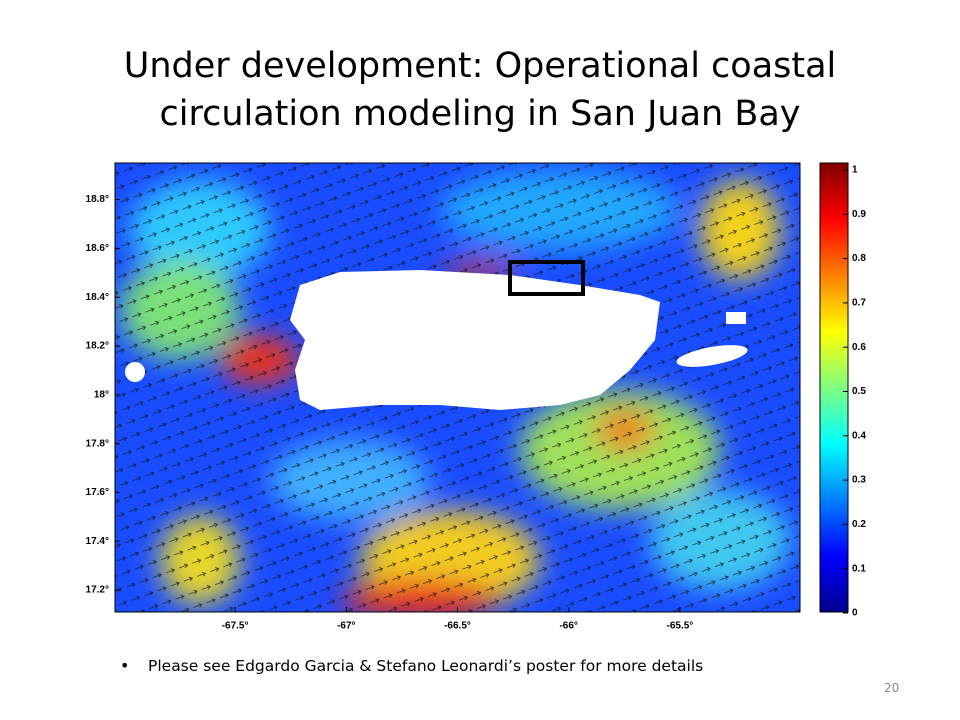 The width and height of the screenshot is (960, 720). I want to click on x-tick-label: -67°, so click(346, 626).